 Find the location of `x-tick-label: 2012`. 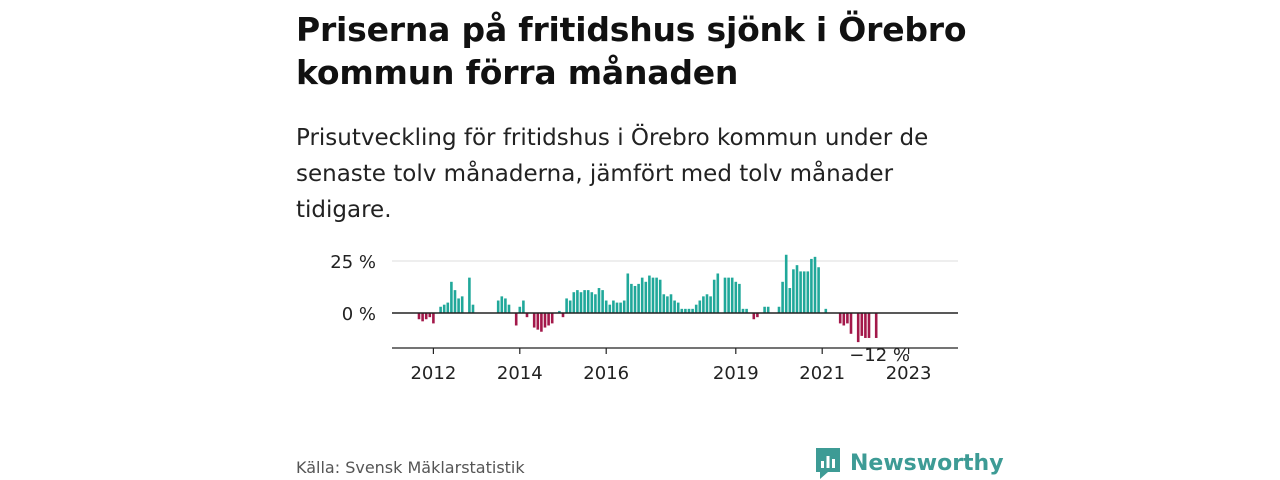

x-tick-label: 2012 is located at coordinates (433, 373).